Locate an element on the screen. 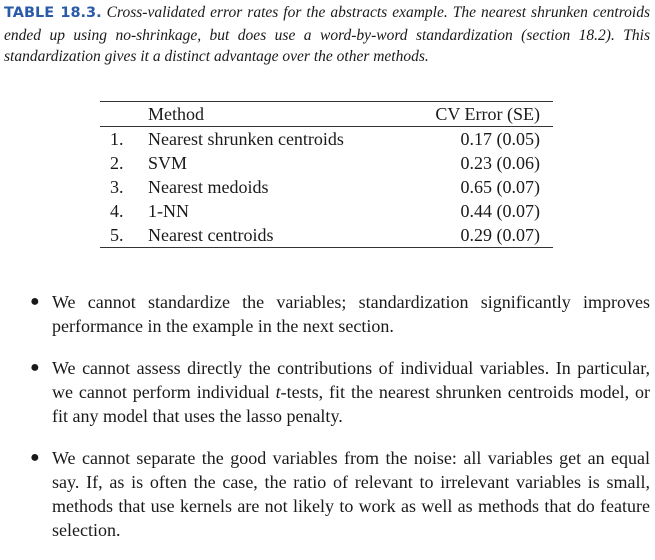  header-cv-error: CV Error (SE) is located at coordinates (487, 114).